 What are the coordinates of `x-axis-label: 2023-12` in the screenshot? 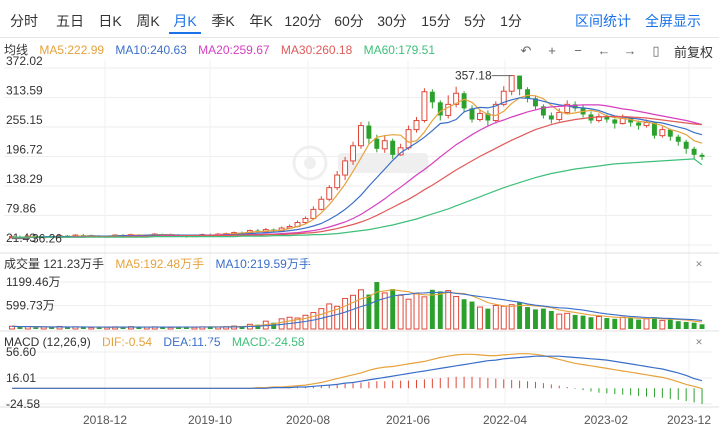 It's located at (689, 420).